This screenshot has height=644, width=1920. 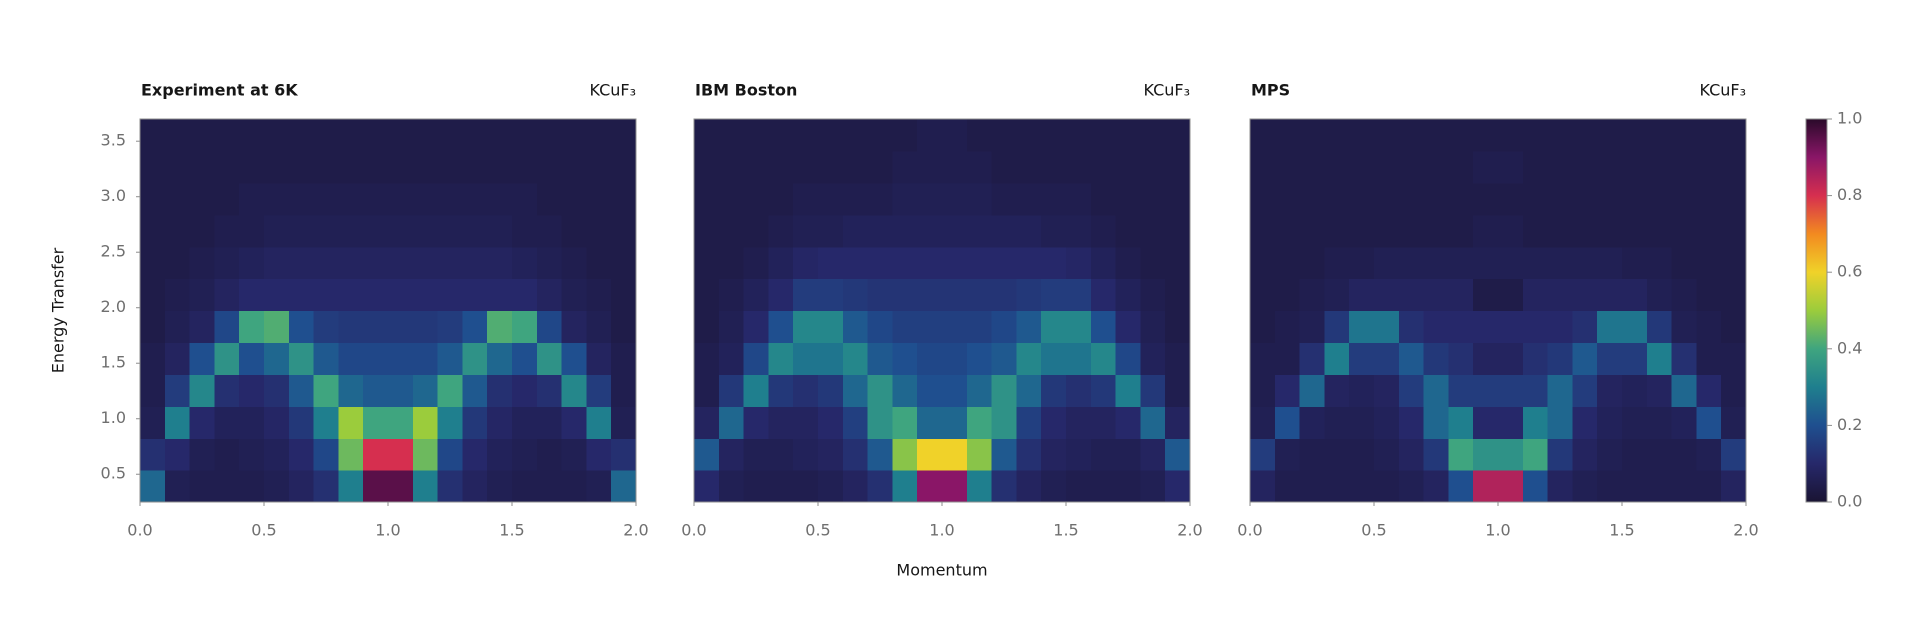 What do you see at coordinates (511, 530) in the screenshot?
I see `x-tick-label: 1.5` at bounding box center [511, 530].